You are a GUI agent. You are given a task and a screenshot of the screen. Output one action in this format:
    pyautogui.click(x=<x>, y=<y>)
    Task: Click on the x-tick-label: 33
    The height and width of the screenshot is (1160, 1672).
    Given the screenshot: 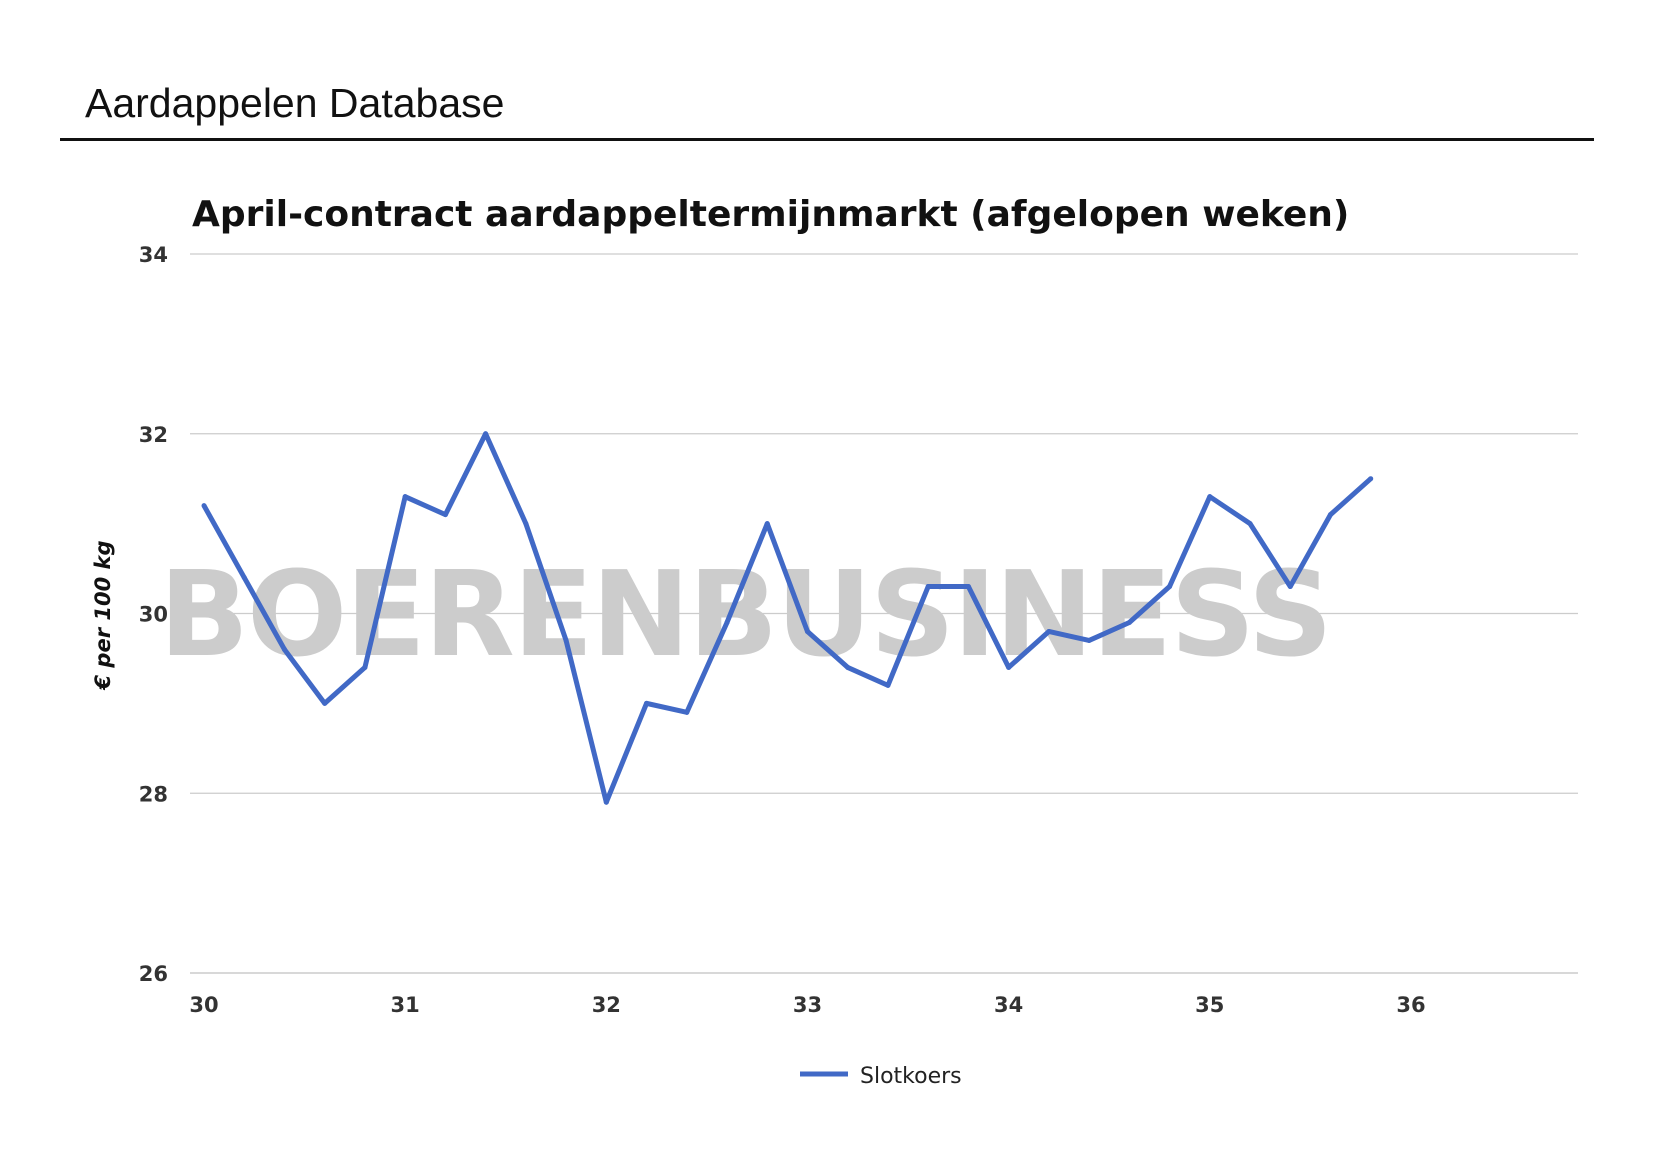 What is the action you would take?
    pyautogui.click(x=807, y=1005)
    